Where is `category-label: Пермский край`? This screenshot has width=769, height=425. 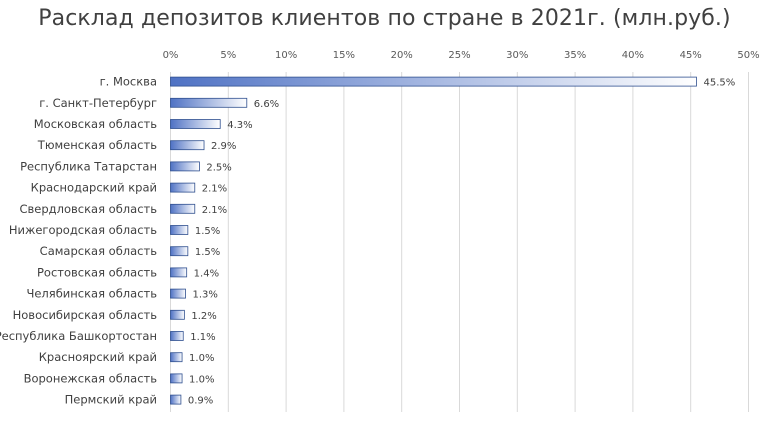 category-label: Пермский край is located at coordinates (111, 400).